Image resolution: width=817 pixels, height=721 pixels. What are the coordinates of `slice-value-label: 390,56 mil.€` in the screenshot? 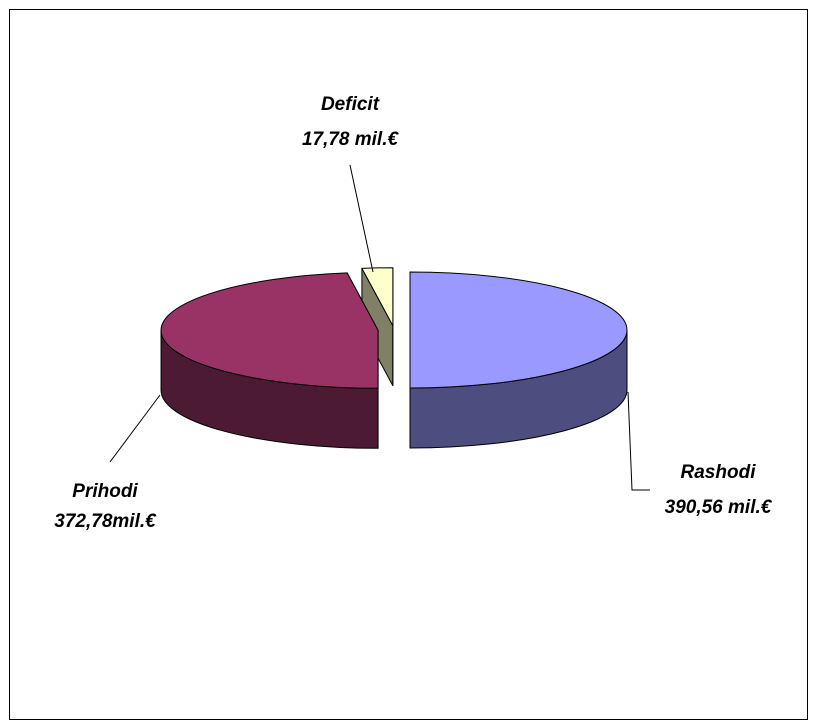 It's located at (719, 507).